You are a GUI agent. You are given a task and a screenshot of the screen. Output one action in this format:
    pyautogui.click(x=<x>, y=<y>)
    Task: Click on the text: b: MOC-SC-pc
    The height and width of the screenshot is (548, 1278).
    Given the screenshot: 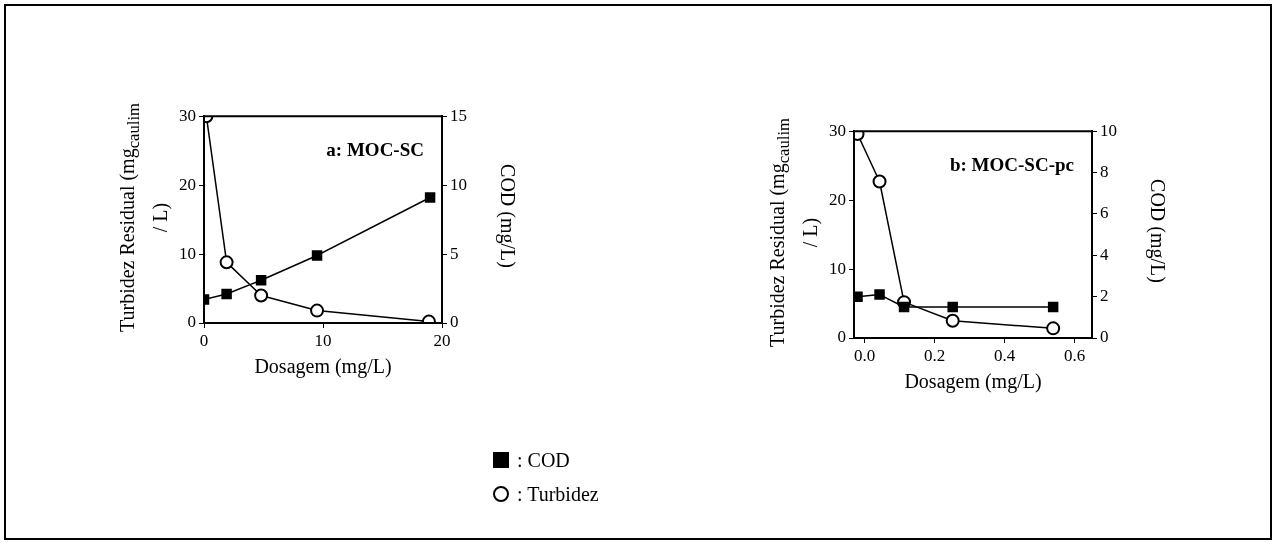 What is the action you would take?
    pyautogui.click(x=1011, y=165)
    